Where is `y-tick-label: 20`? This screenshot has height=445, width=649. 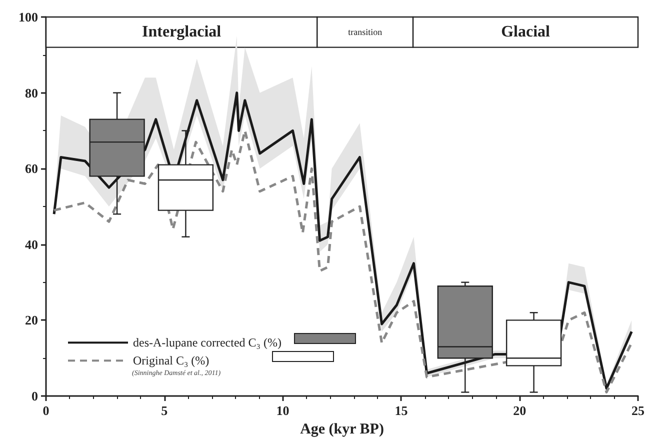 y-tick-label: 20 is located at coordinates (31, 320).